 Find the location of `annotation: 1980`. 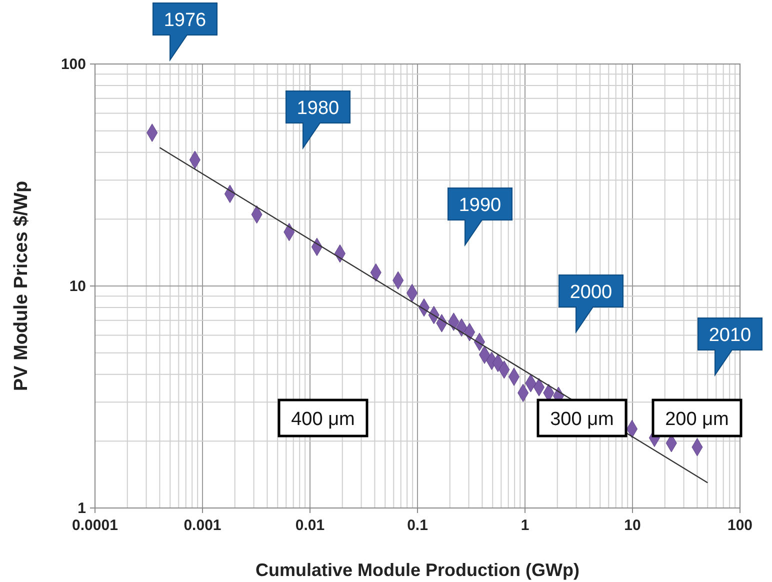

annotation: 1980 is located at coordinates (318, 108).